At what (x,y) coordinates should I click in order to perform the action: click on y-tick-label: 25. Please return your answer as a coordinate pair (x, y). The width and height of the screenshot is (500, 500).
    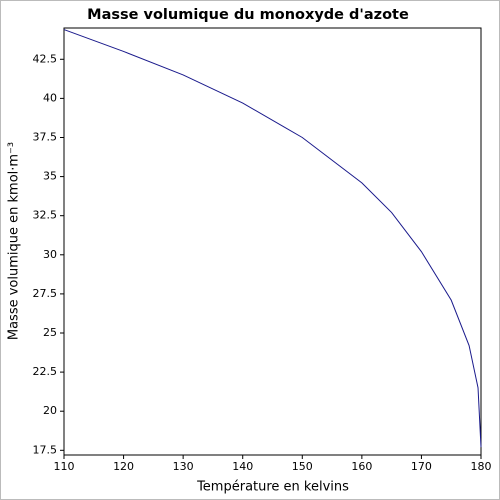
    Looking at the image, I should click on (50, 332).